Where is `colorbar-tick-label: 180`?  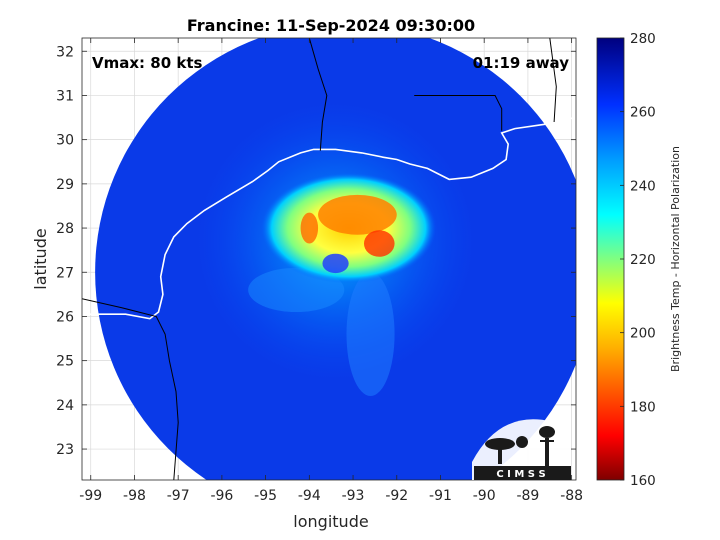
colorbar-tick-label: 180 is located at coordinates (643, 407).